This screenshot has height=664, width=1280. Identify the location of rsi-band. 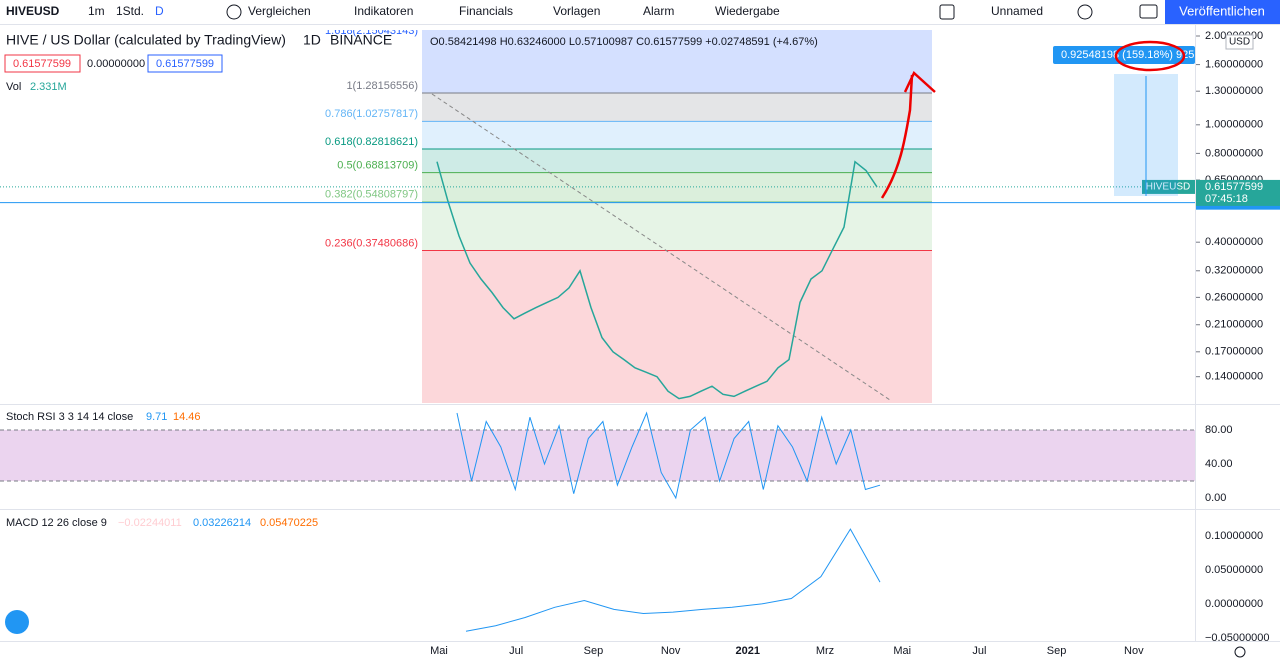
(597, 455).